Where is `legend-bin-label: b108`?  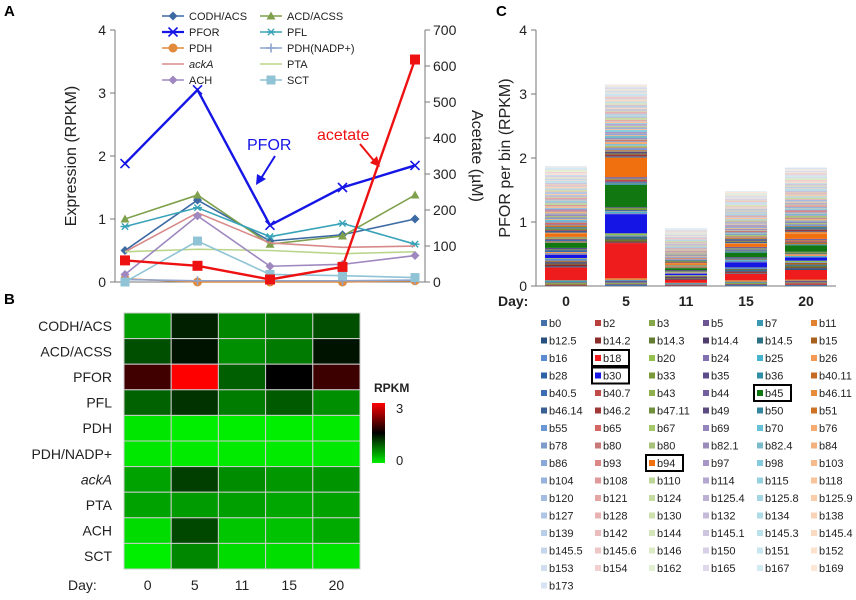 legend-bin-label: b108 is located at coordinates (615, 482).